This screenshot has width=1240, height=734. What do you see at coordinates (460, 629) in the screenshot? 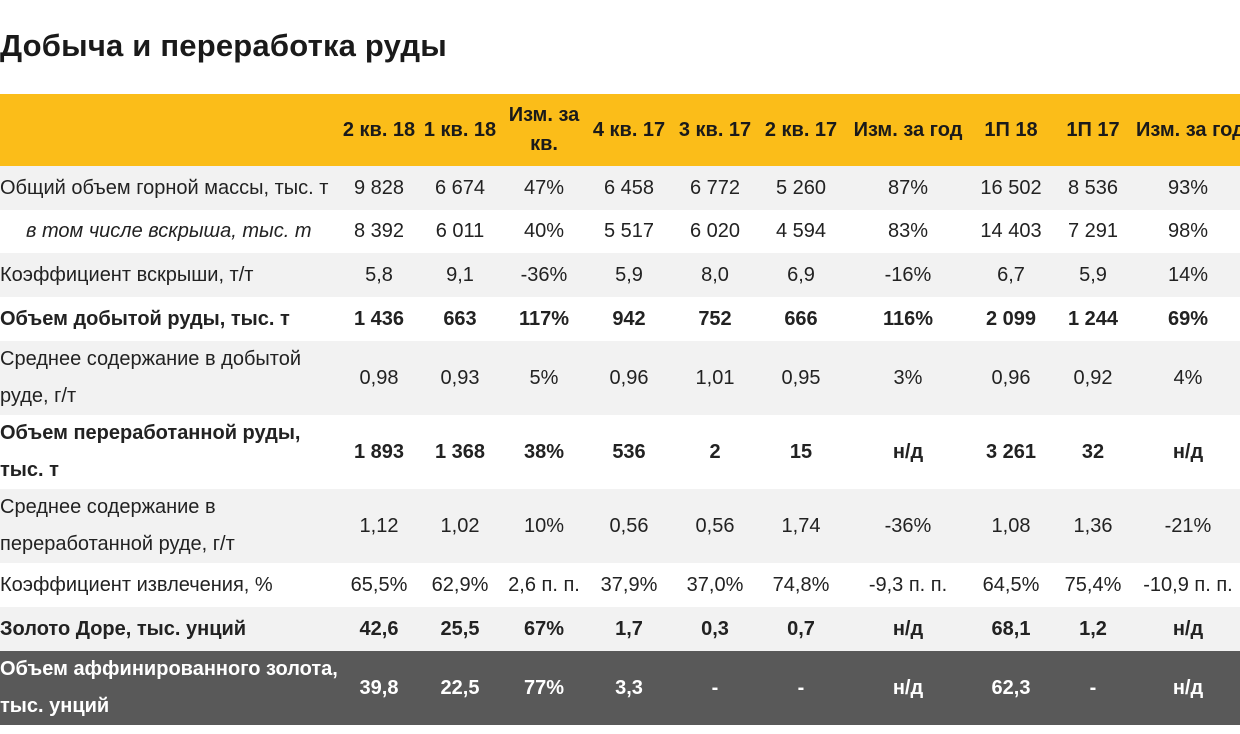
I see `table-cell: 25,5` at bounding box center [460, 629].